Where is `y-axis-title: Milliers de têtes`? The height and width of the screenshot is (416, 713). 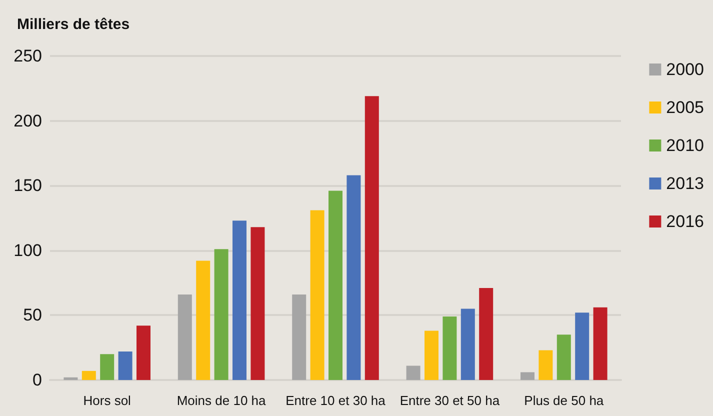
y-axis-title: Milliers de têtes is located at coordinates (73, 24).